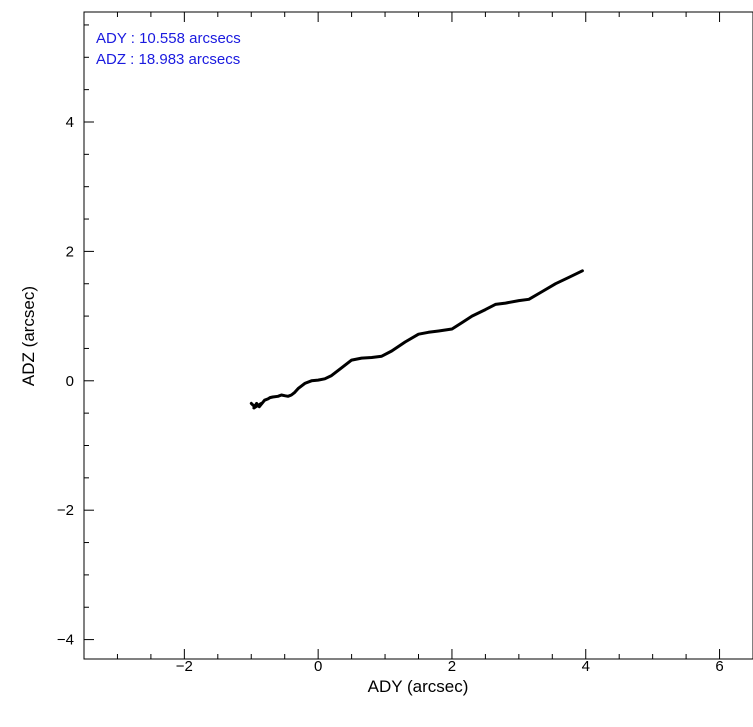  Describe the element at coordinates (418, 686) in the screenshot. I see `x-axis-label: ADY (arcsec)` at that location.